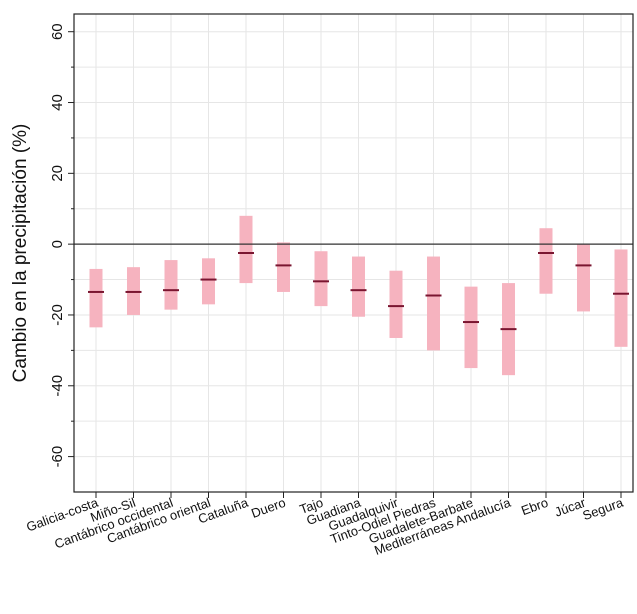  What do you see at coordinates (57, 457) in the screenshot?
I see `y-tick-label: -60` at bounding box center [57, 457].